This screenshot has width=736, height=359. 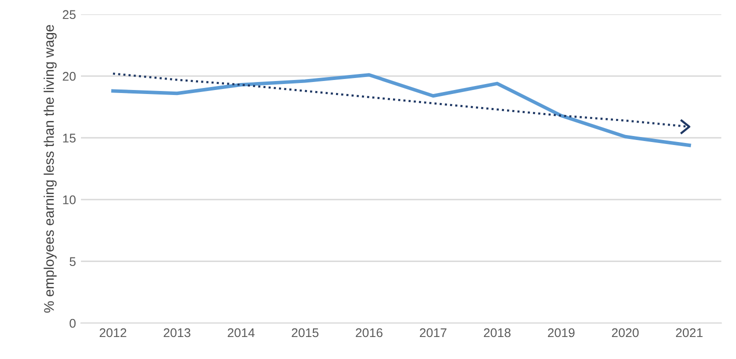 I want to click on x-tick-label: 2012, so click(x=113, y=333).